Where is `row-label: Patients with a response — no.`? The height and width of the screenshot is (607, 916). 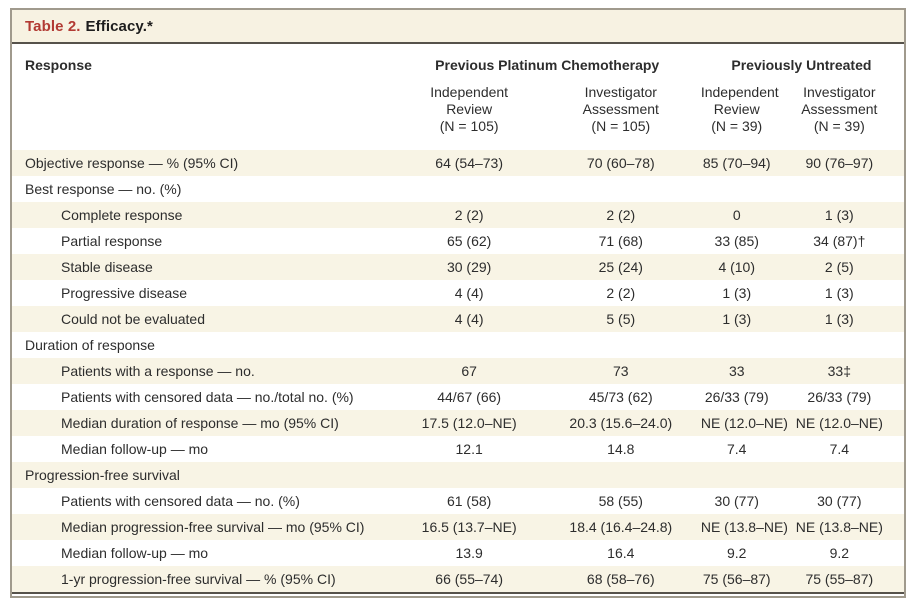 row-label: Patients with a response — no. is located at coordinates (204, 371).